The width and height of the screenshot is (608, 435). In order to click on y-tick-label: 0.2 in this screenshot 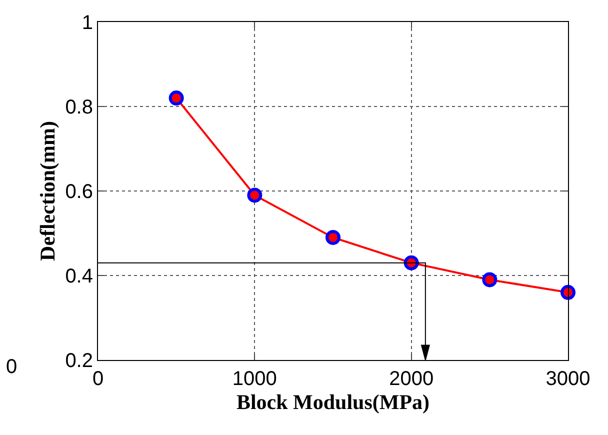, I will do `click(79, 361)`.